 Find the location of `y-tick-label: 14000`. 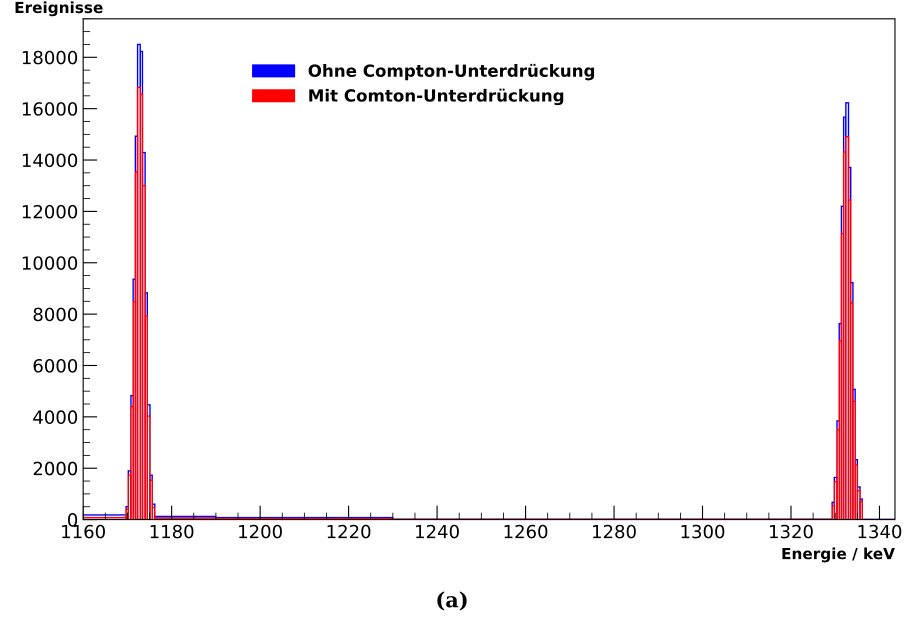

y-tick-label: 14000 is located at coordinates (50, 160).